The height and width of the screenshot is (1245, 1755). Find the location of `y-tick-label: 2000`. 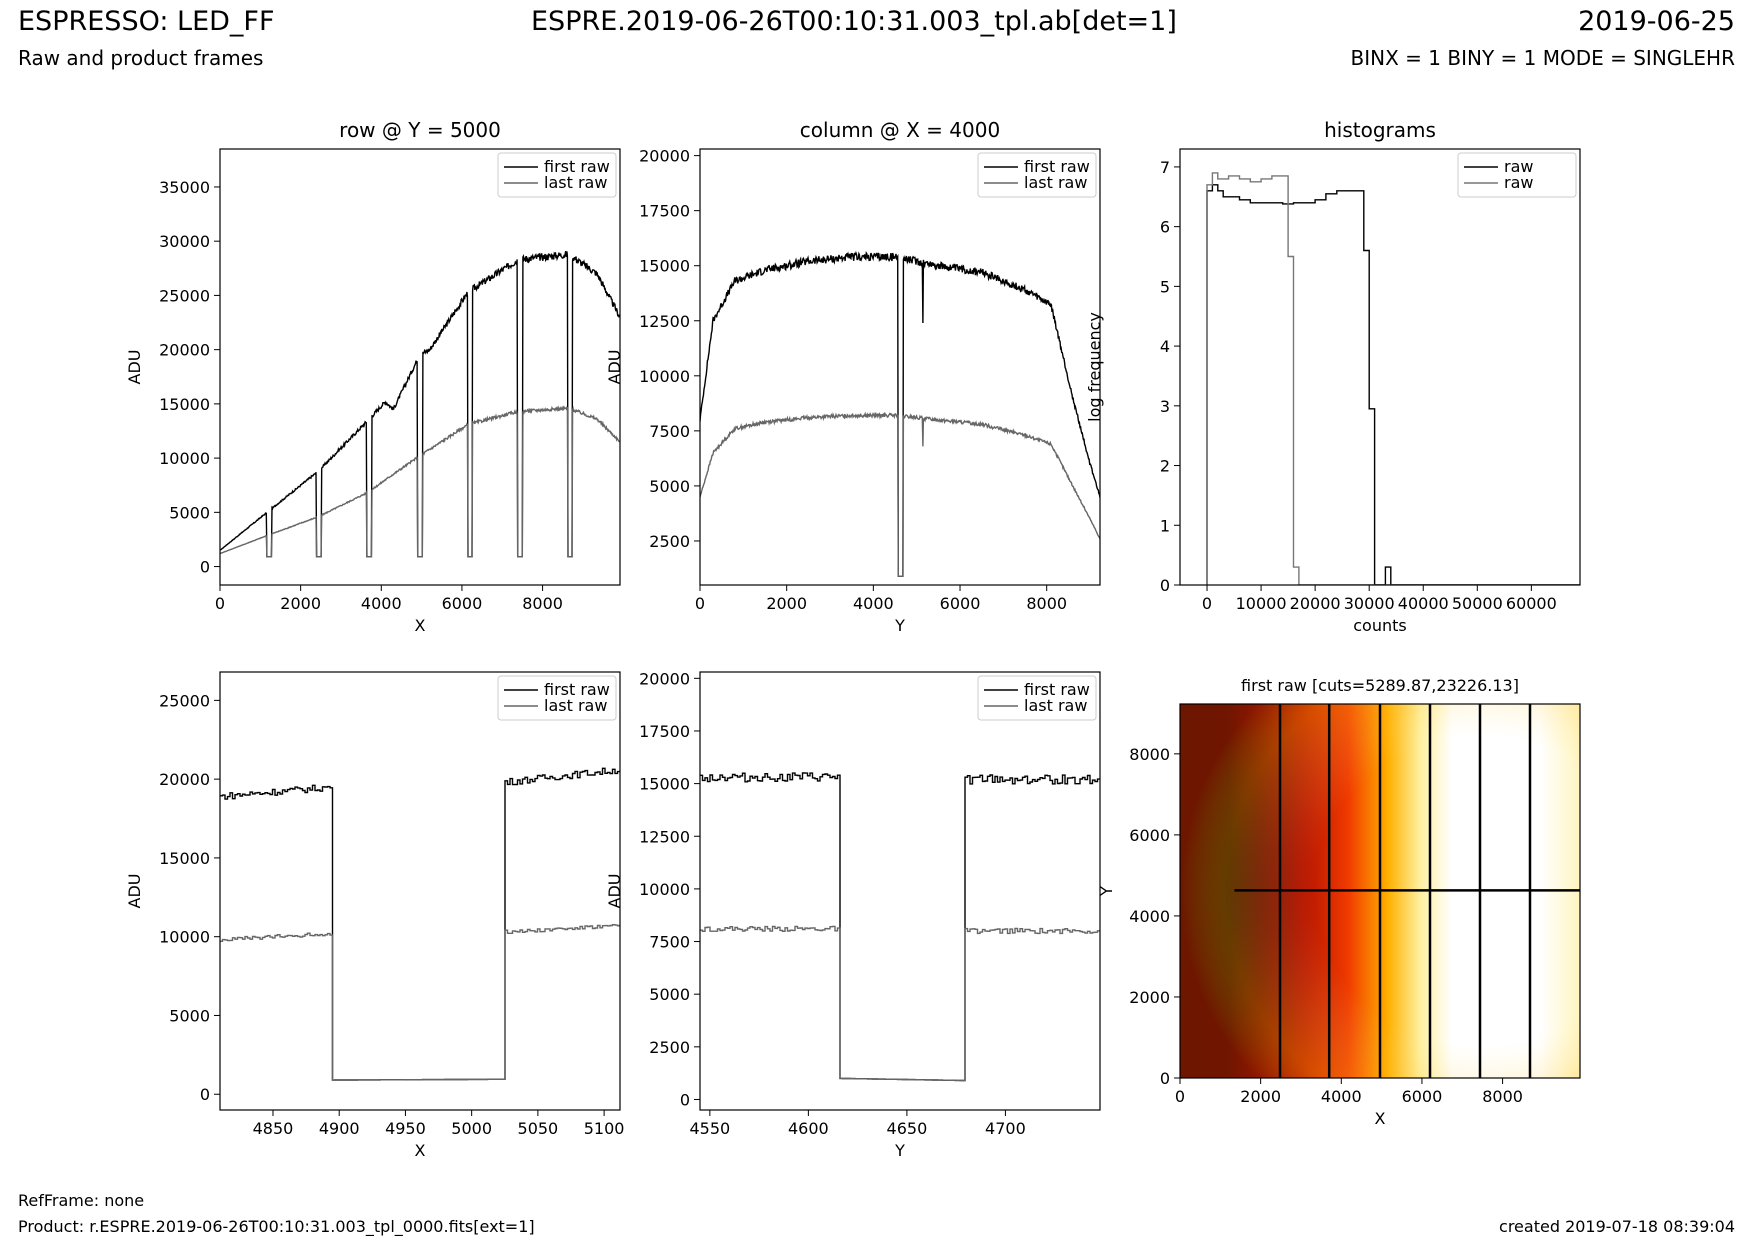

y-tick-label: 2000 is located at coordinates (1149, 997).